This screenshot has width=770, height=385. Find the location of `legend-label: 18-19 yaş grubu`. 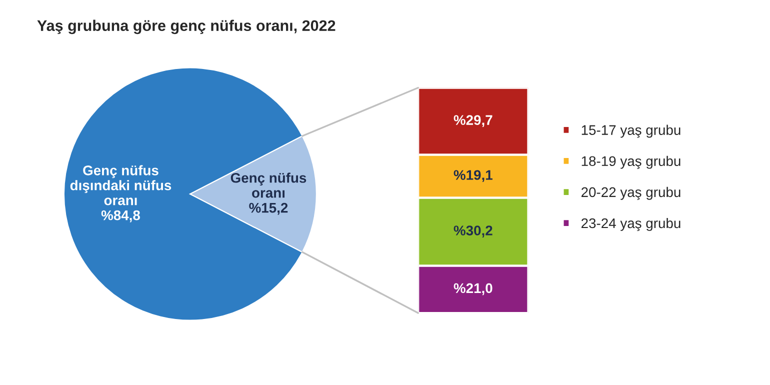

legend-label: 18-19 yaş grubu is located at coordinates (631, 162).